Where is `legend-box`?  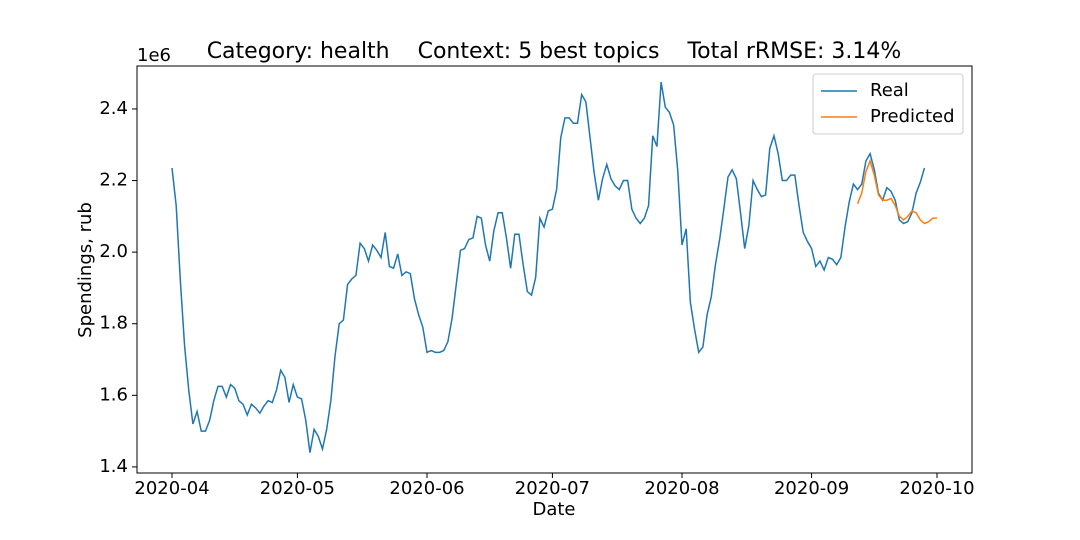 legend-box is located at coordinates (888, 104).